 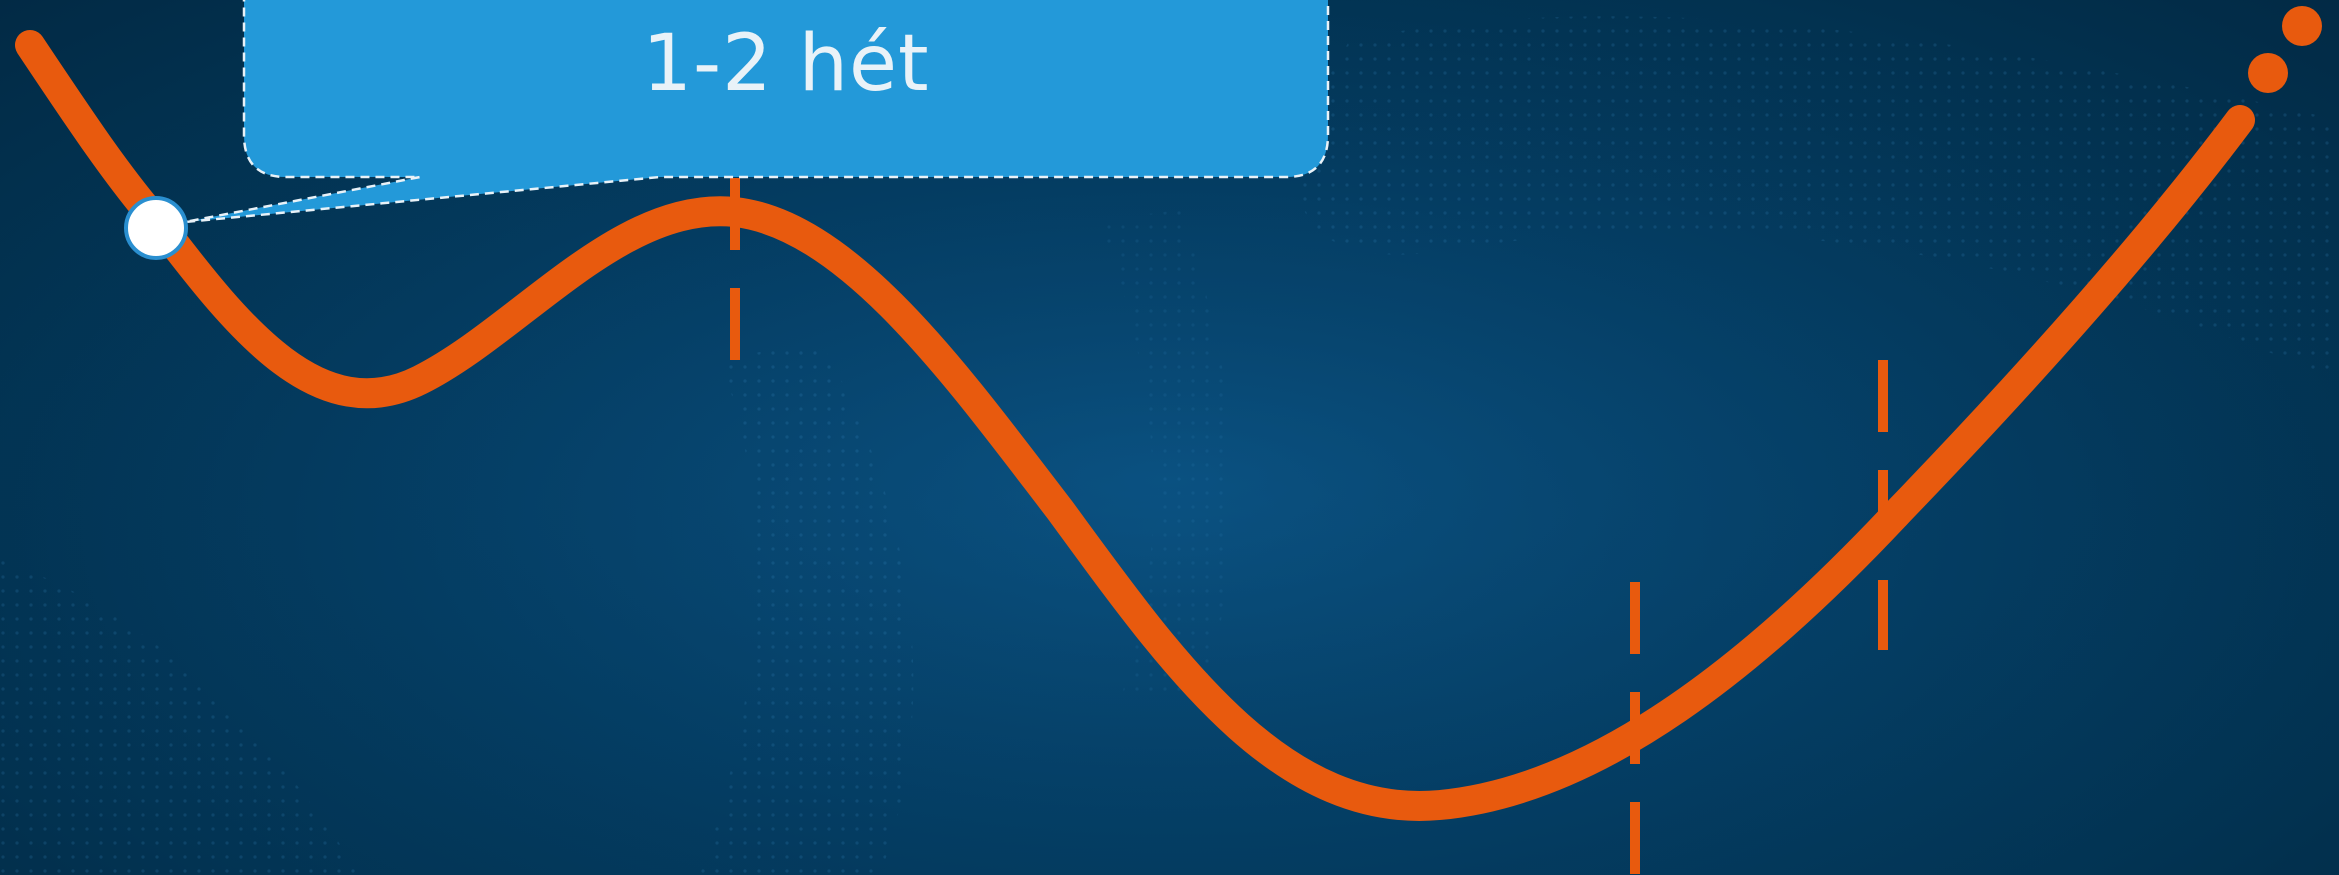 I want to click on timeline-marker, so click(x=156, y=228).